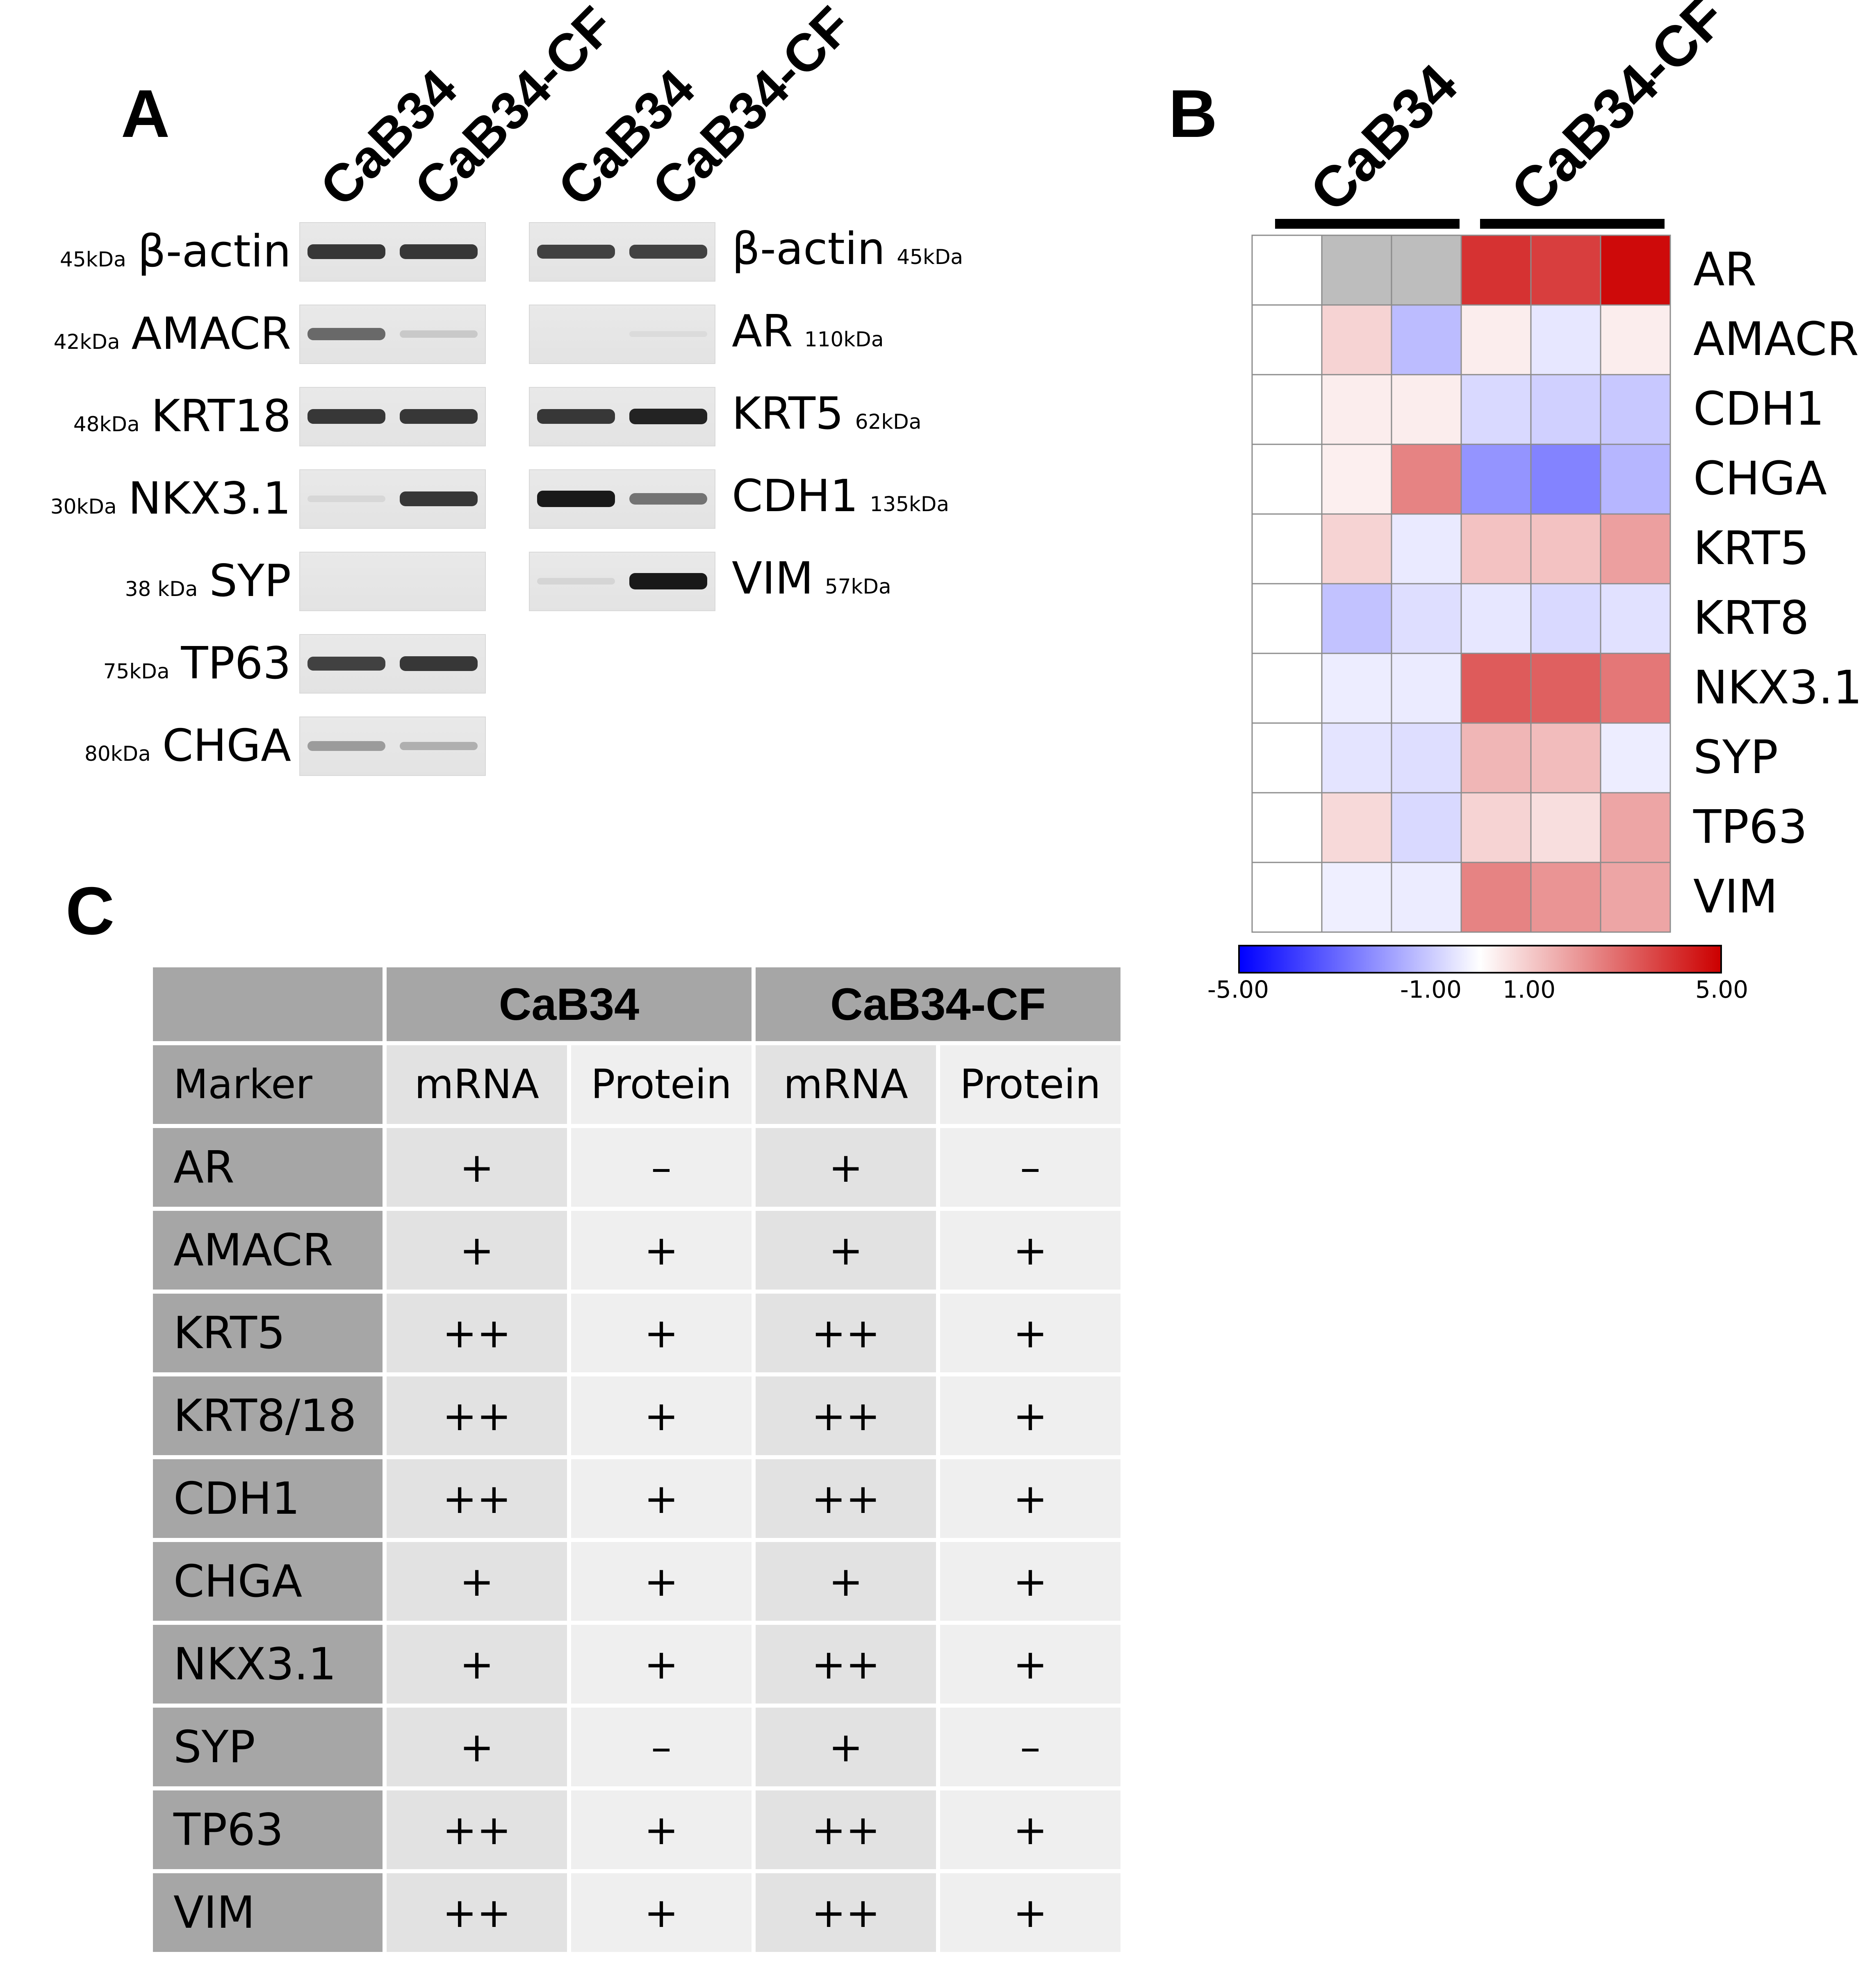 This screenshot has height=1988, width=1872. I want to click on marker-name: AR, so click(268, 1167).